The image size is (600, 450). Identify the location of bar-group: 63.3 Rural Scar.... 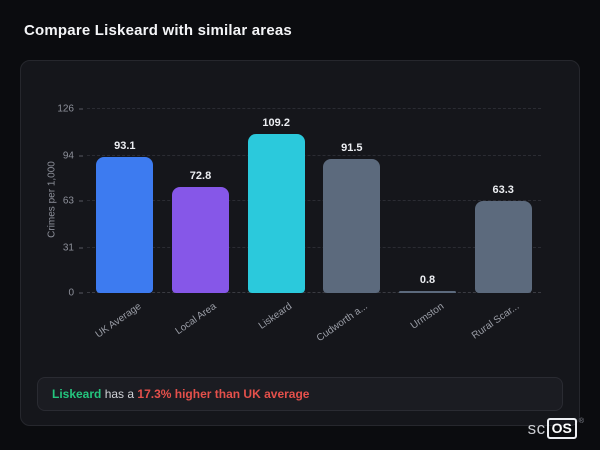
(503, 225).